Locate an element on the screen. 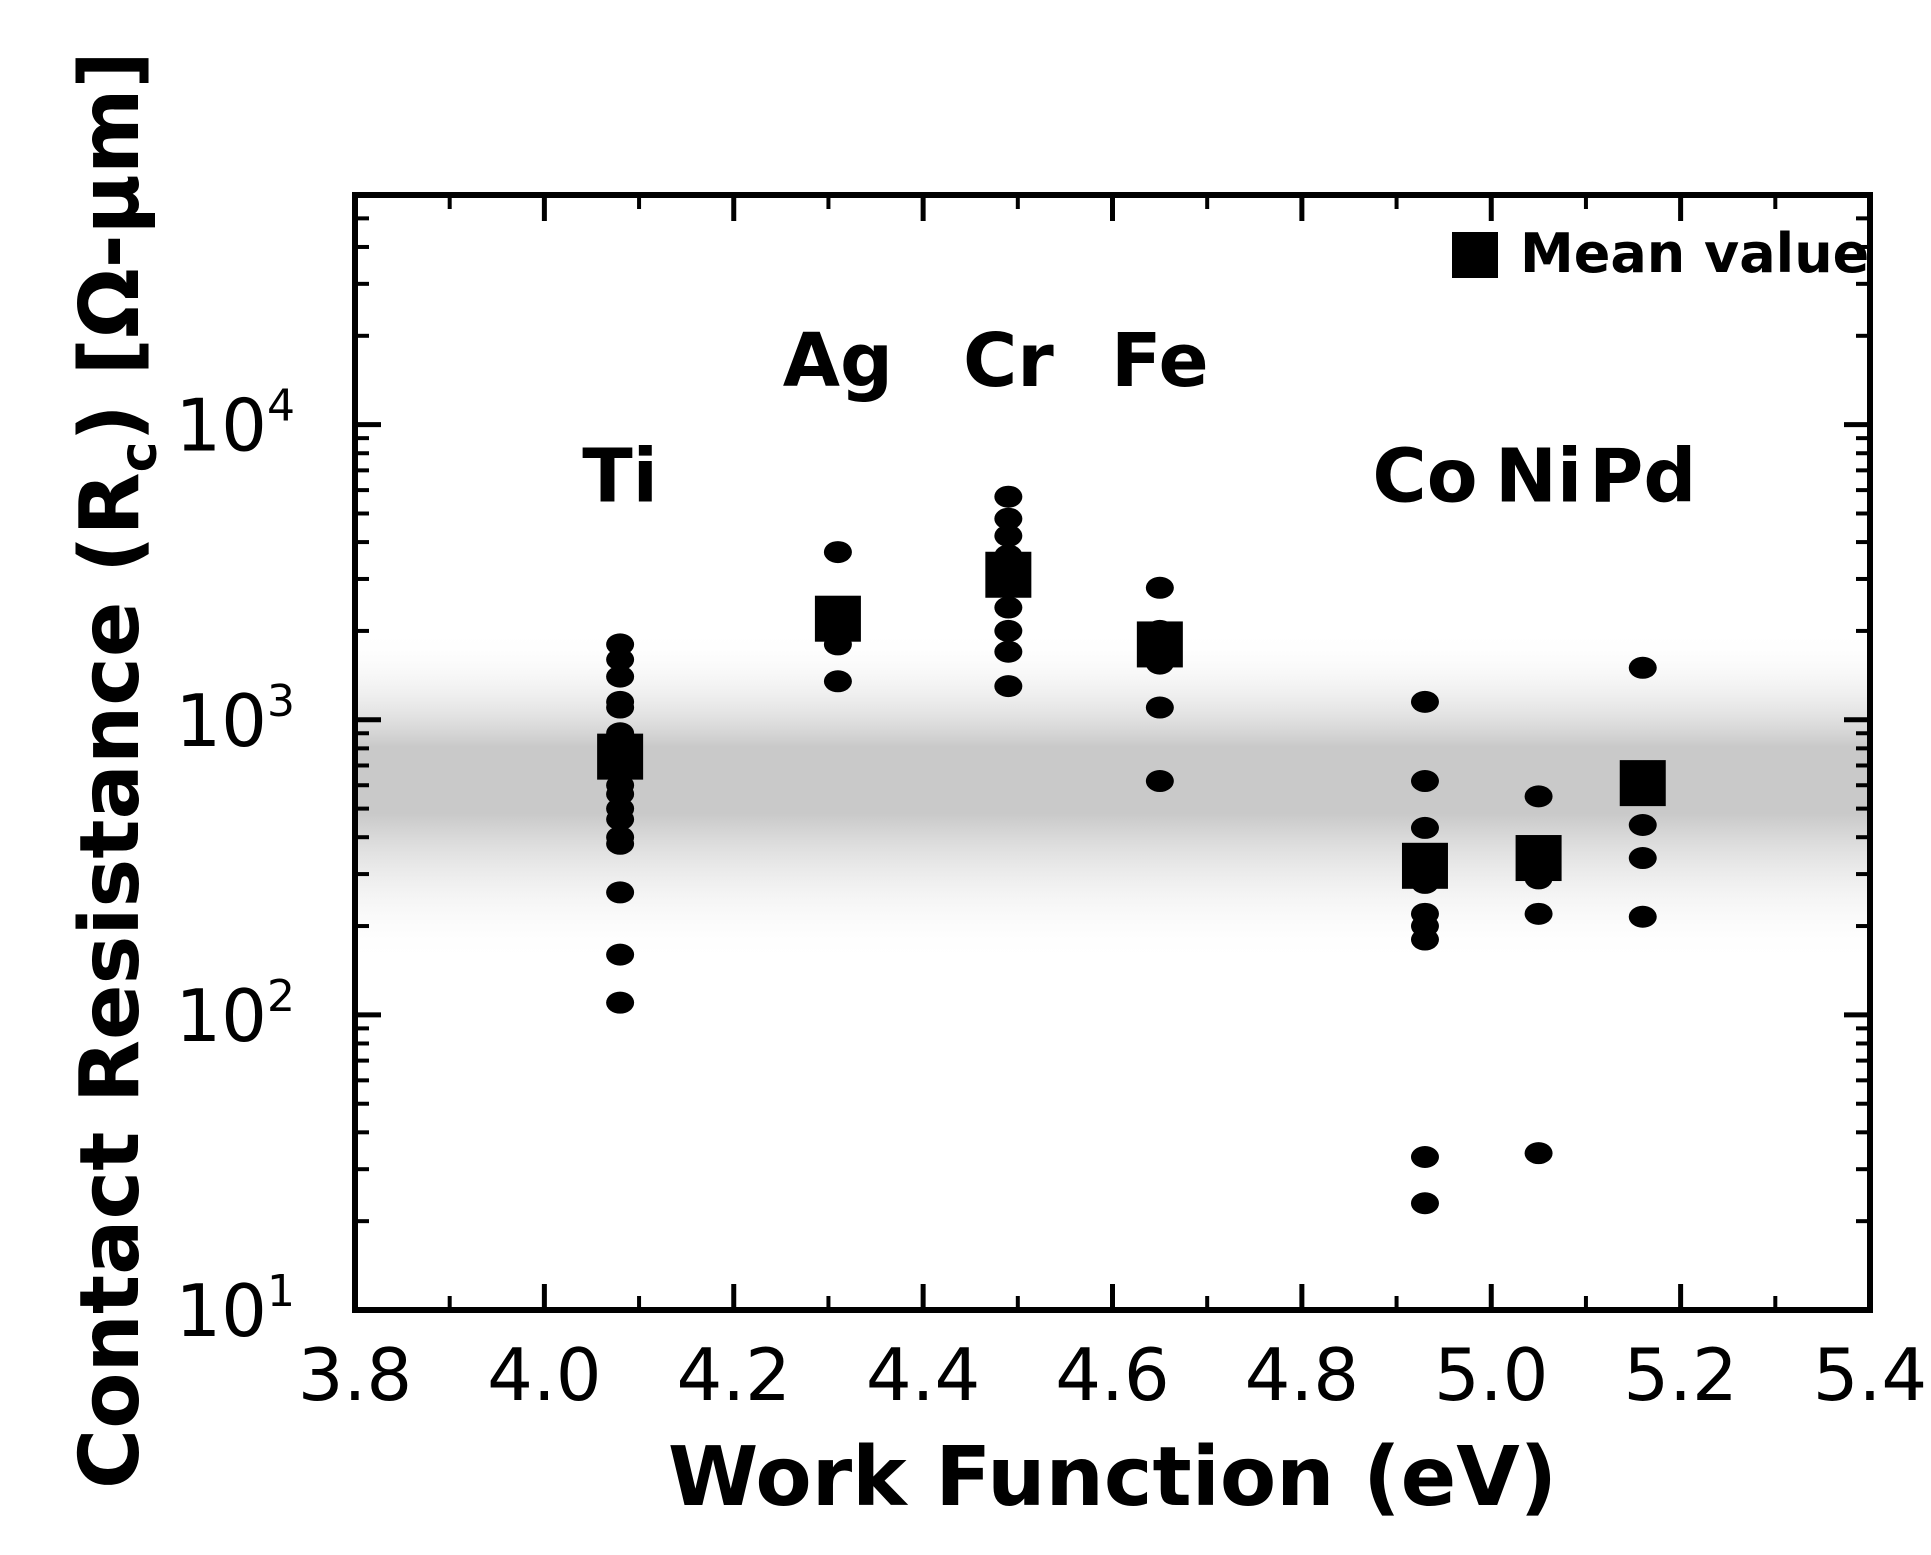  legend-label: Mean value is located at coordinates (1694, 253).